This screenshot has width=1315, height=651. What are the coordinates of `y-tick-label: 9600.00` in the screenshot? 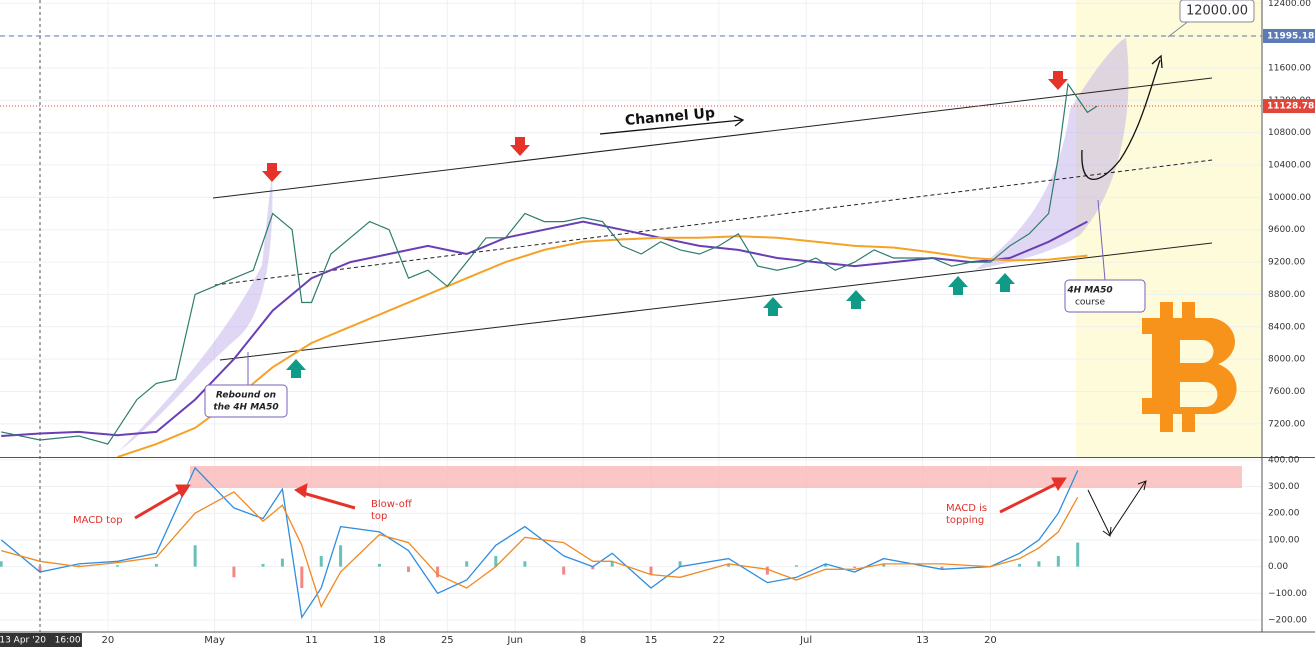 It's located at (1286, 230).